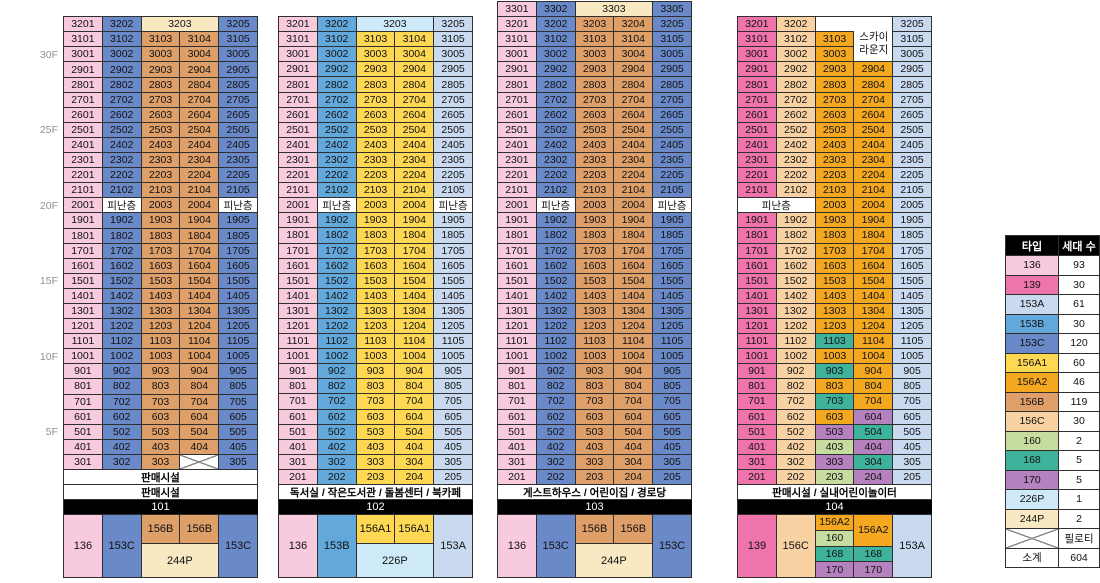 This screenshot has width=1100, height=583. Describe the element at coordinates (161, 85) in the screenshot. I see `unit-cell-2803: 2803` at that location.